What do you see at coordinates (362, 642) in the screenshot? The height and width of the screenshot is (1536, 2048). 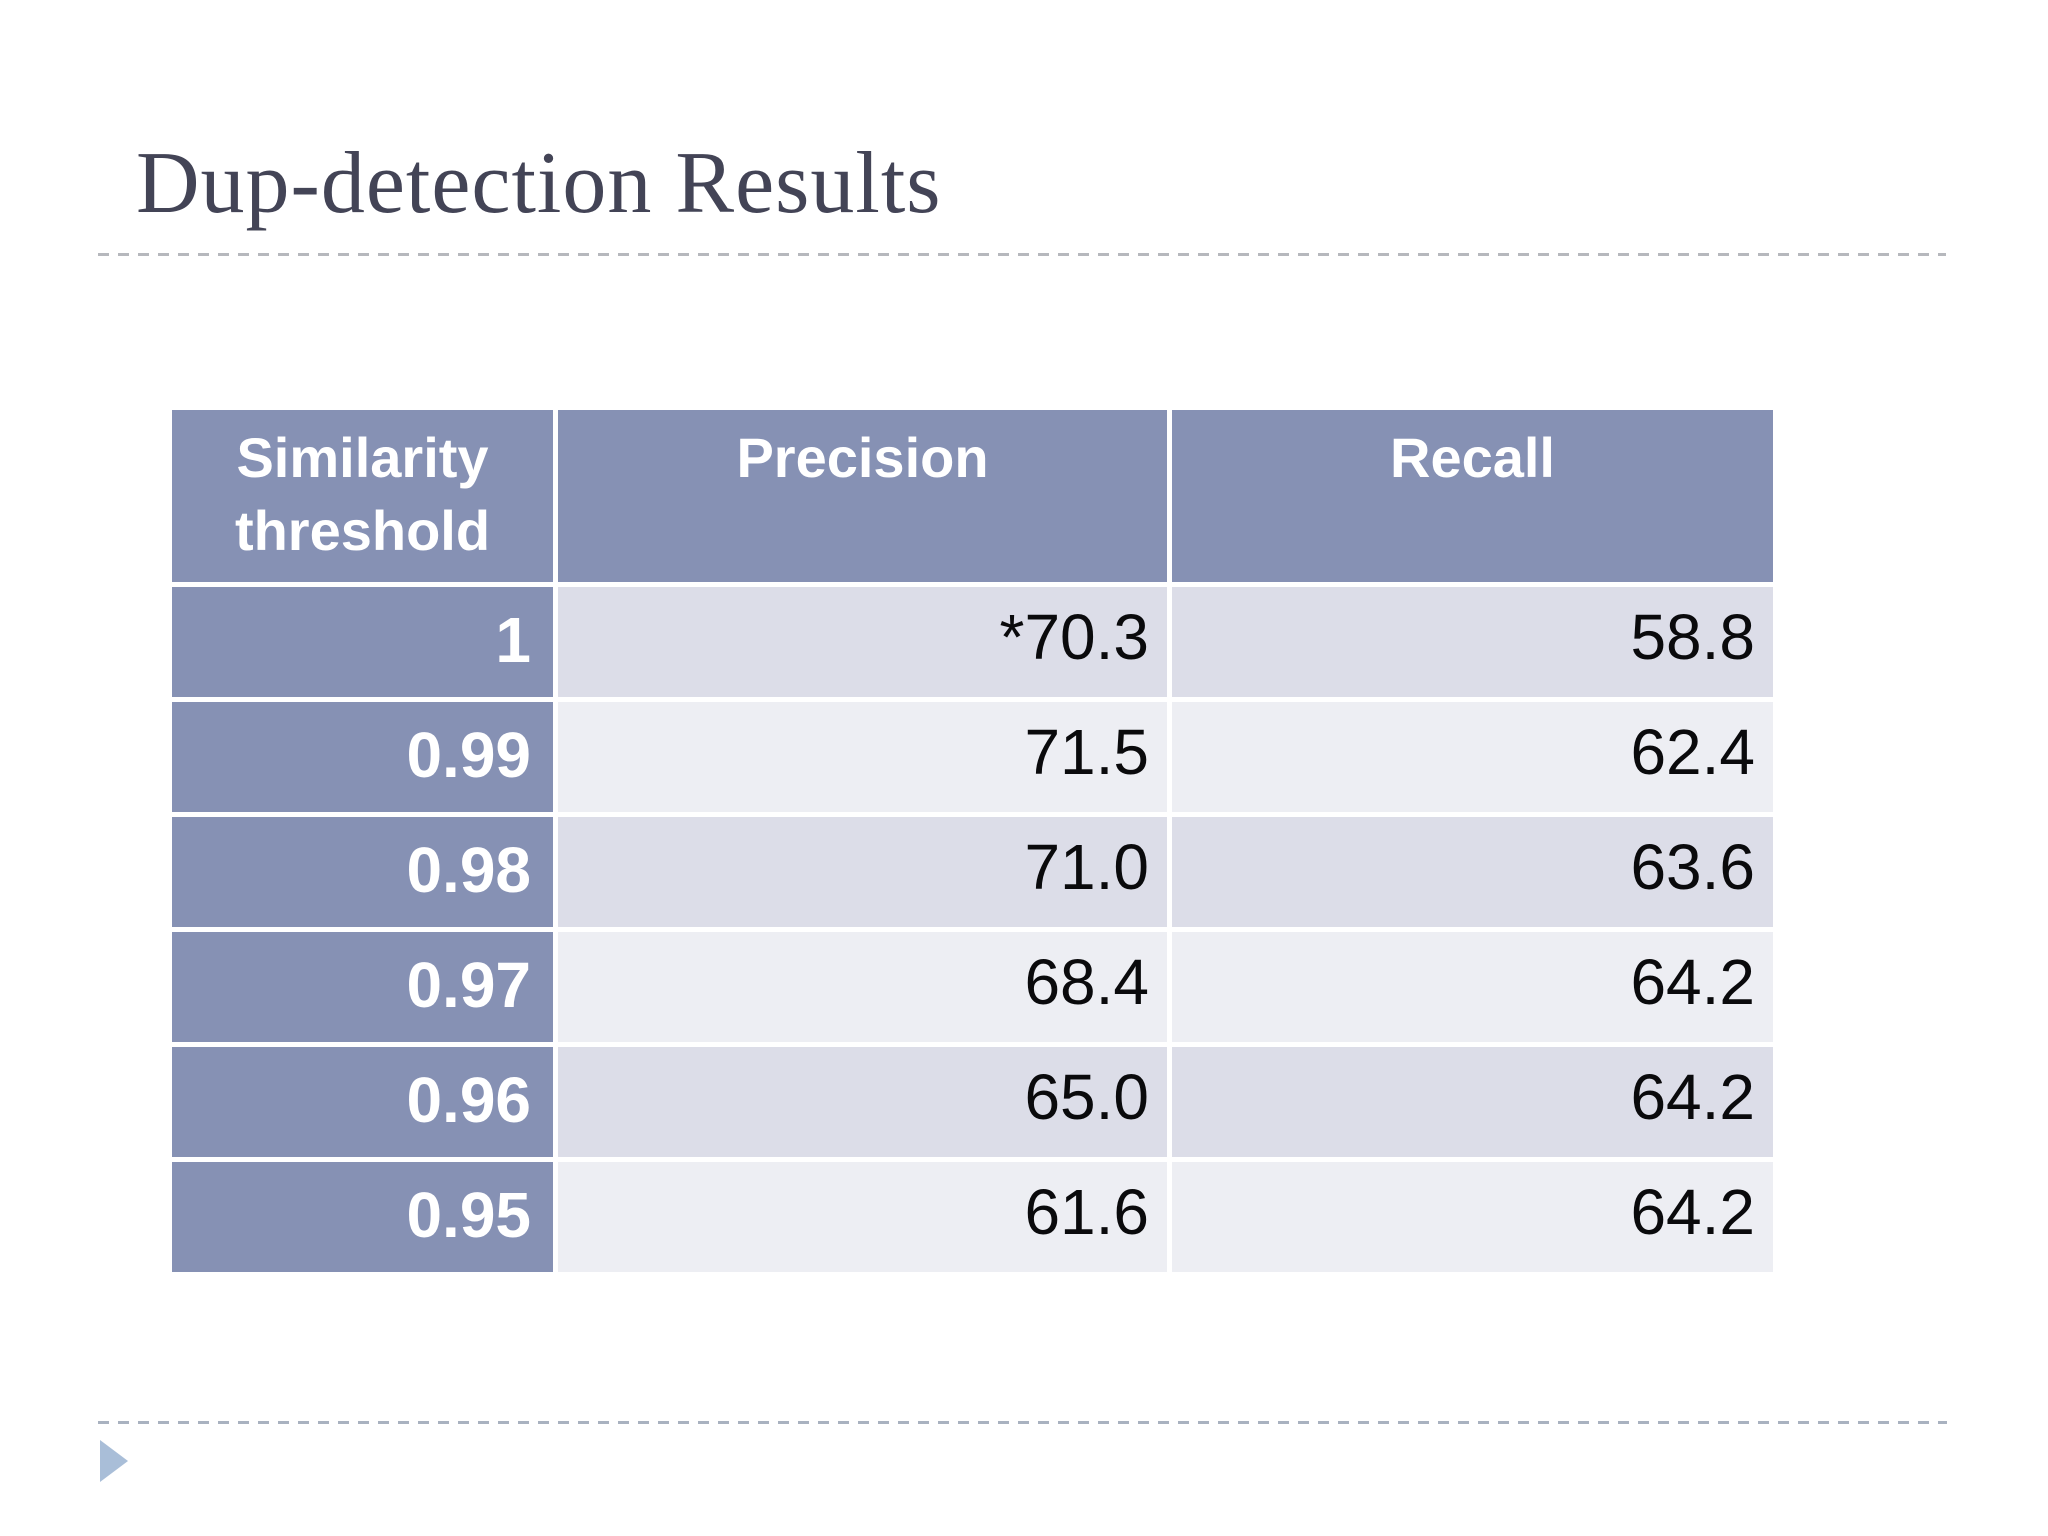 I see `row-header-threshold: 1` at bounding box center [362, 642].